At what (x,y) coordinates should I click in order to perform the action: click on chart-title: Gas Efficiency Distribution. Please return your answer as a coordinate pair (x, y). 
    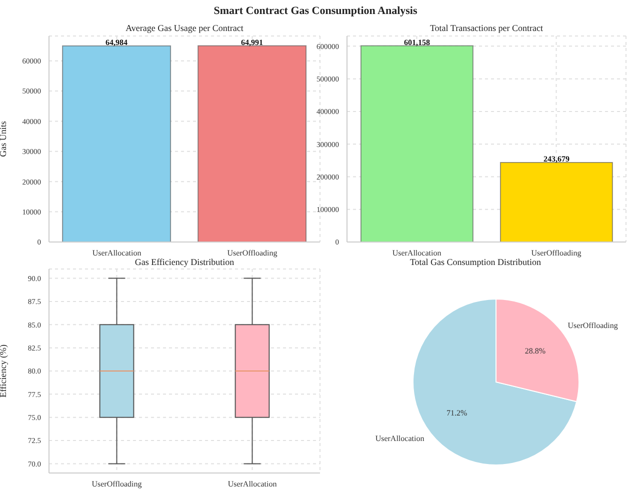
    Looking at the image, I should click on (184, 262).